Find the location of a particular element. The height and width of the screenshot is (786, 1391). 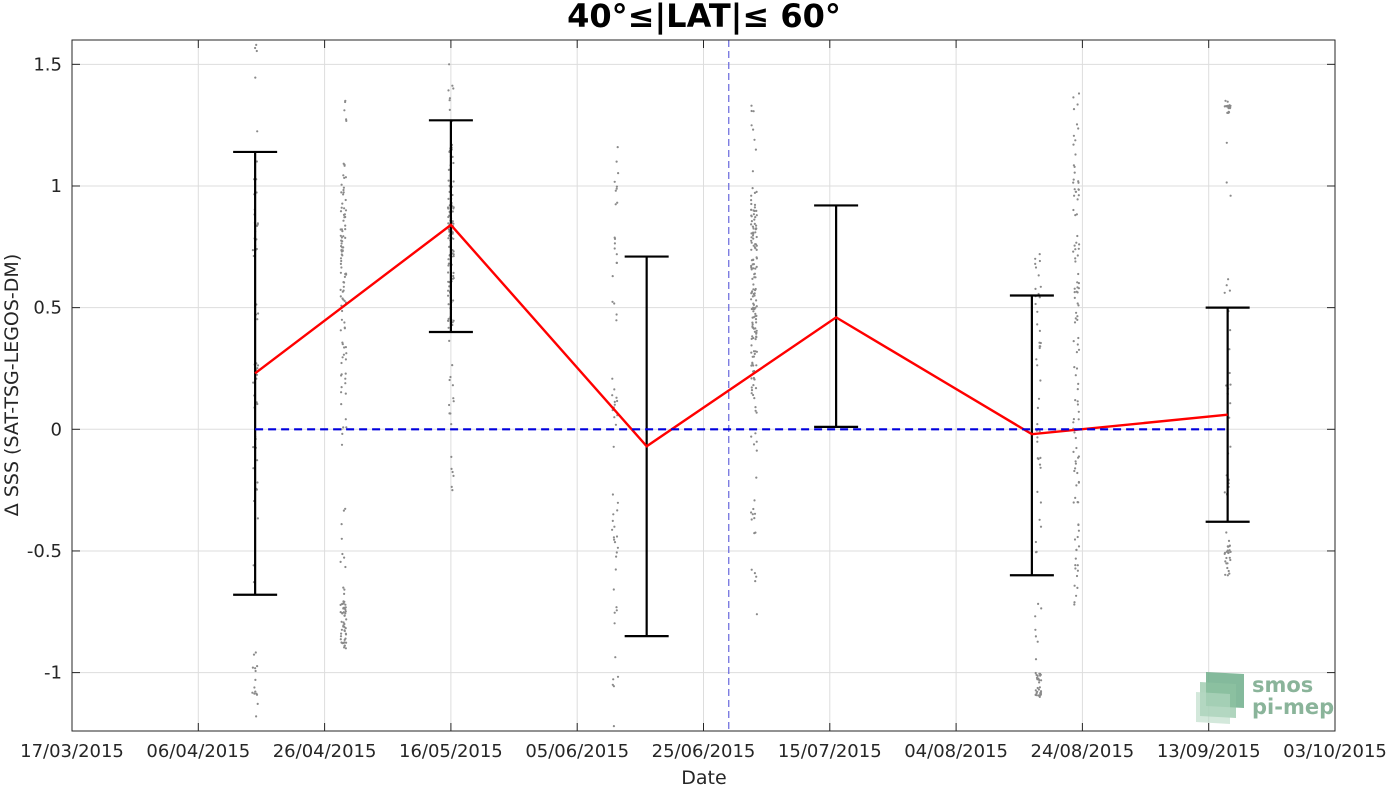

logo-text-pimep: pi-mep is located at coordinates (1293, 707).